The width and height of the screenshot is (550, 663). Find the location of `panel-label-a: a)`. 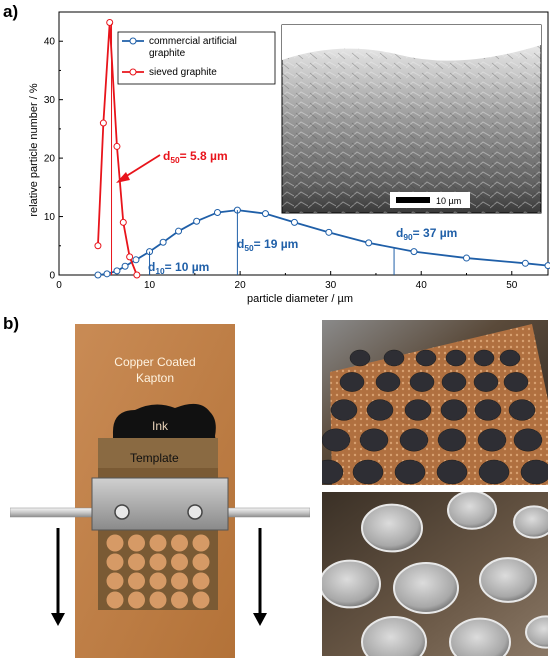

panel-label-a: a) is located at coordinates (11, 11).